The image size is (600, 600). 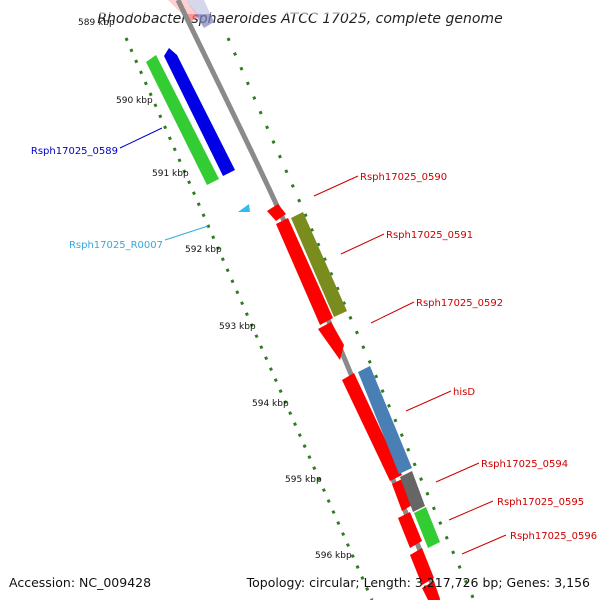 I want to click on accession-text: Accession: NC_009428, so click(x=80, y=582).